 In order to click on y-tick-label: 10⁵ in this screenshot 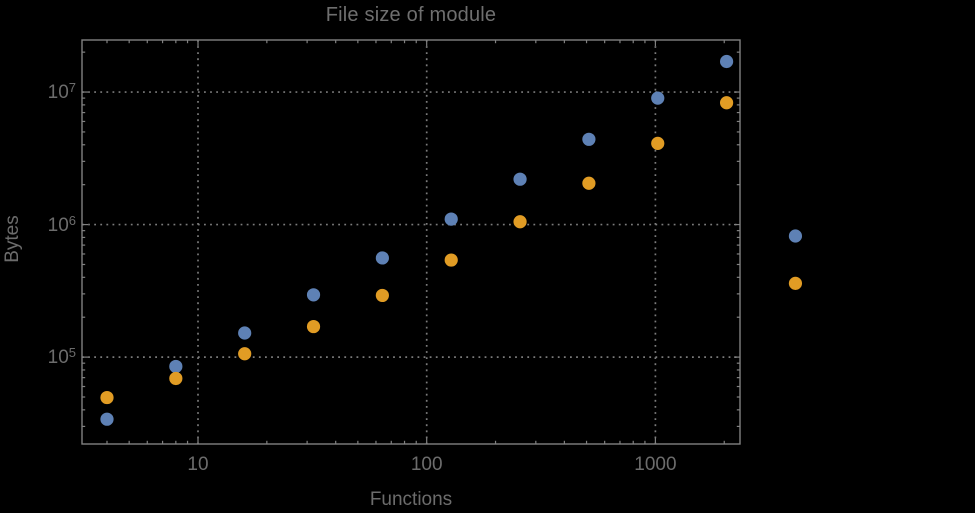, I will do `click(61, 357)`.